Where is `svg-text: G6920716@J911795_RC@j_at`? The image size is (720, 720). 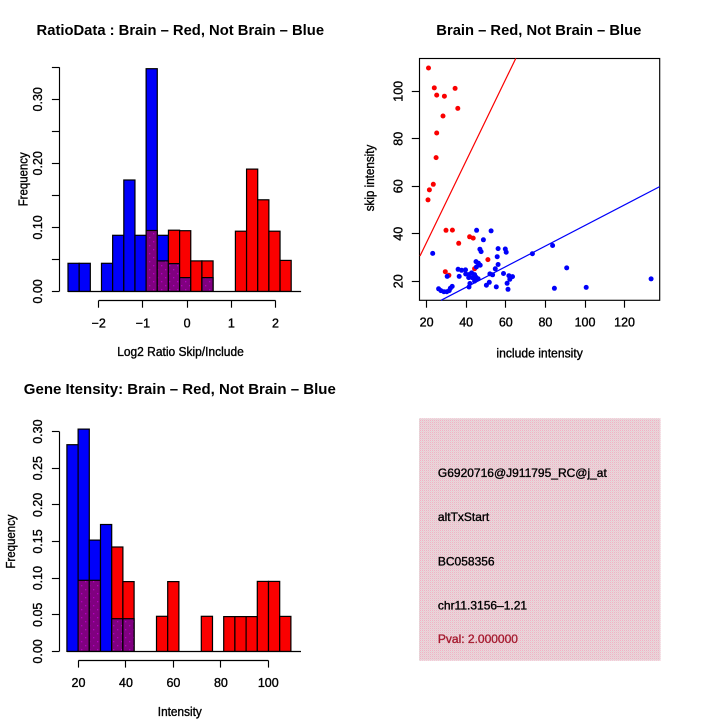
svg-text: G6920716@J911795_RC@j_at is located at coordinates (523, 473).